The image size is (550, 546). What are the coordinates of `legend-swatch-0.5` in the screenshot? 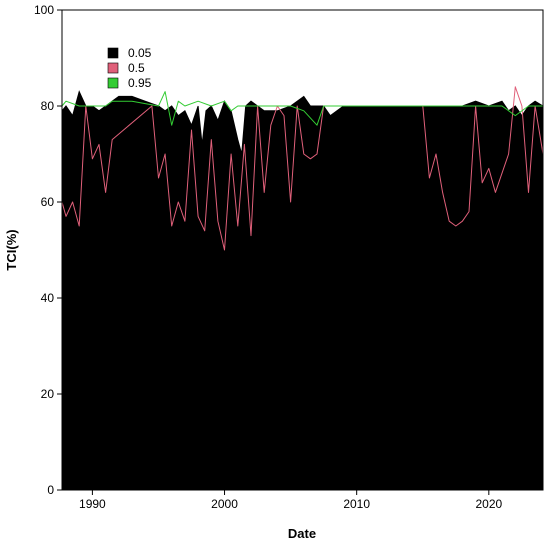 It's located at (113, 68).